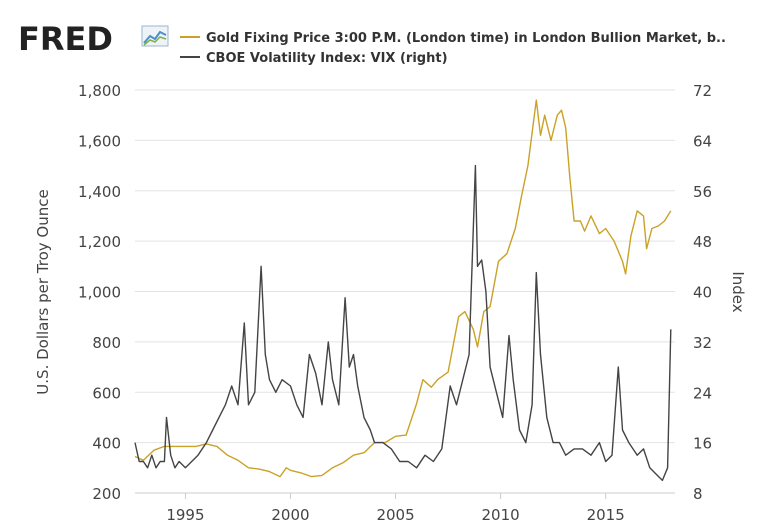  I want to click on fred-logo-text: FRED, so click(65, 39).